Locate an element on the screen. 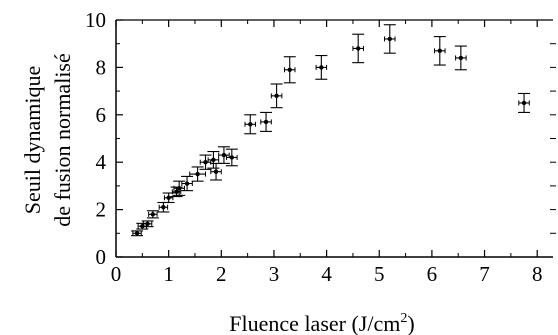 This screenshot has width=558, height=335. y-tick-label-2: 4 is located at coordinates (101, 162).